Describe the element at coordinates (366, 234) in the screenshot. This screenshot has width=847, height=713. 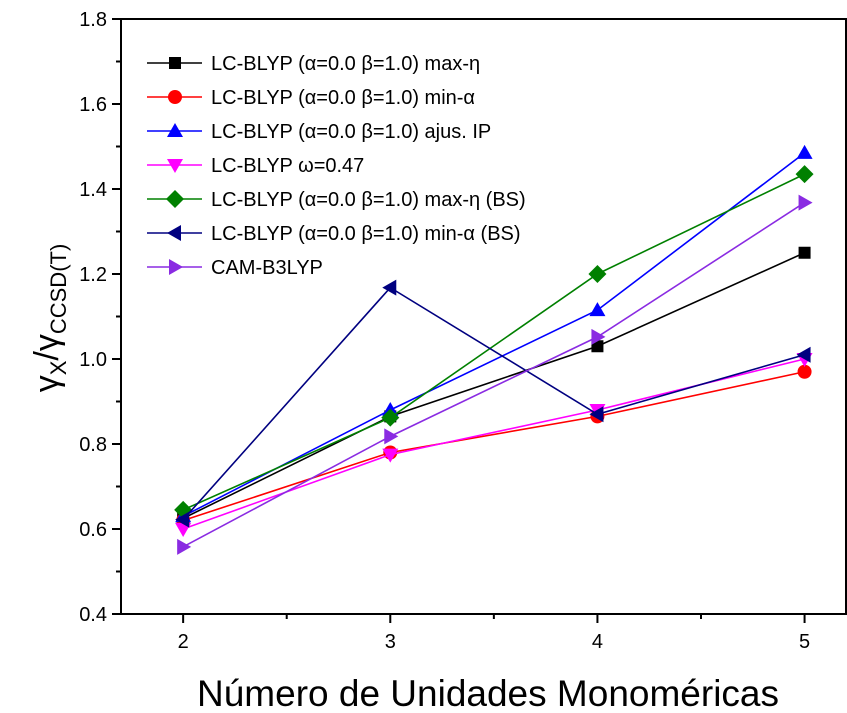
I see `legend-label: LC-BLYP (α=0.0 β=1.0) min-α (BS)` at that location.